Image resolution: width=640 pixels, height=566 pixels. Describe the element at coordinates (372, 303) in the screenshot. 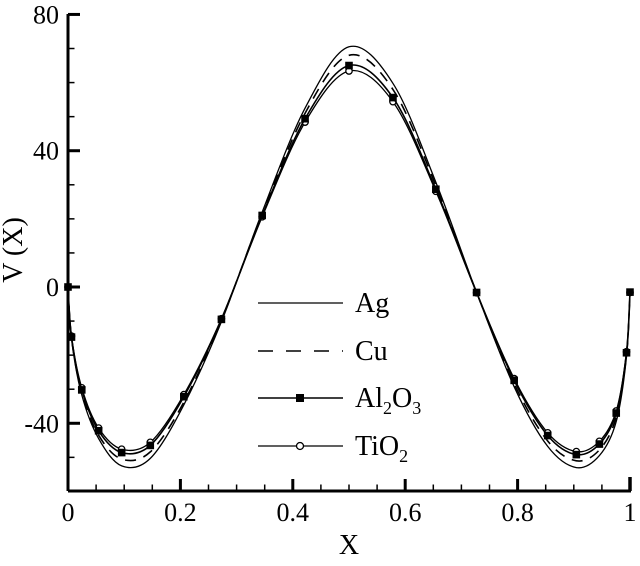

I see `legend-label-Ag: Ag` at that location.